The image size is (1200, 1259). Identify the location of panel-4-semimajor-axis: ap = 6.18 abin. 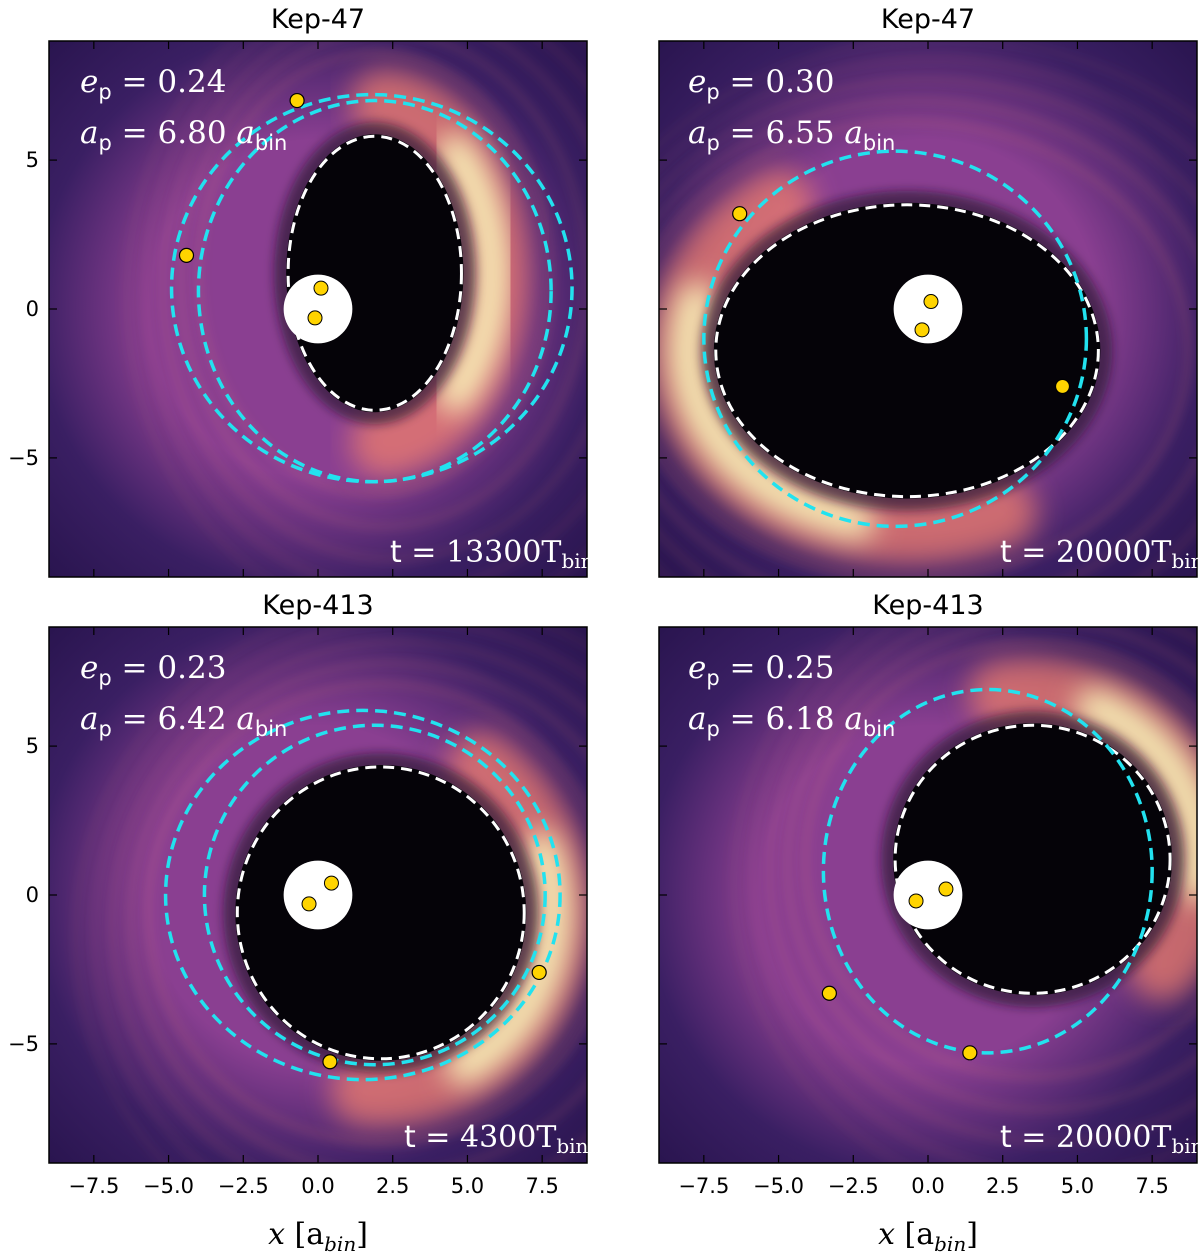
(791, 721).